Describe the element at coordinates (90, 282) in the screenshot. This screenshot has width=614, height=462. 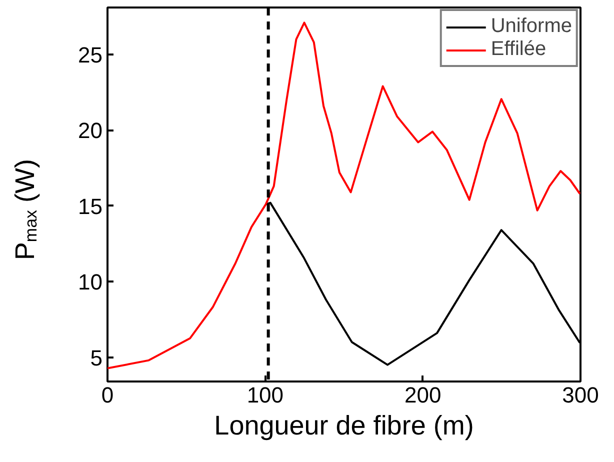
I see `y-tick-label: 10` at that location.